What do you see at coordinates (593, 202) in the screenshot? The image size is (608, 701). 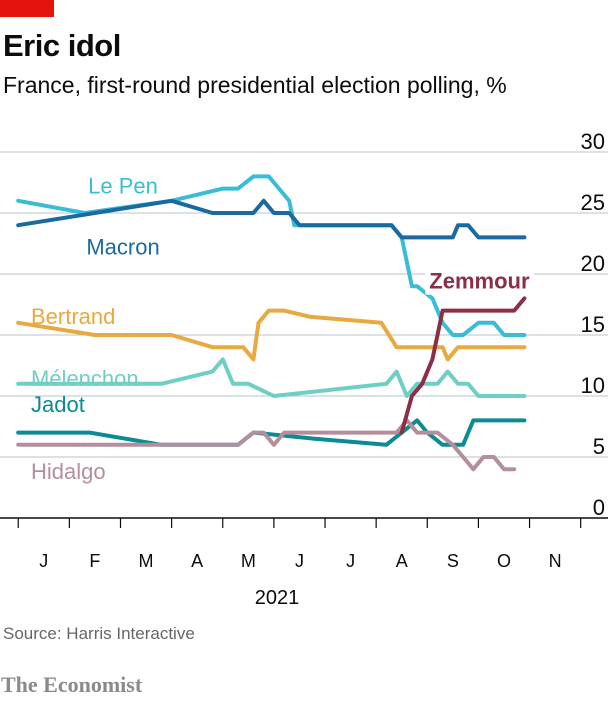 I see `y-tick-label-25: 25` at bounding box center [593, 202].